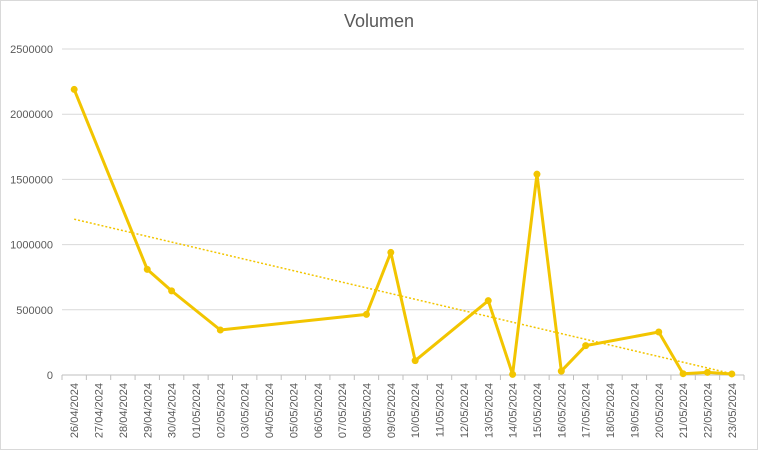 The height and width of the screenshot is (450, 758). I want to click on x-tick-label: 12/05/2024, so click(465, 410).